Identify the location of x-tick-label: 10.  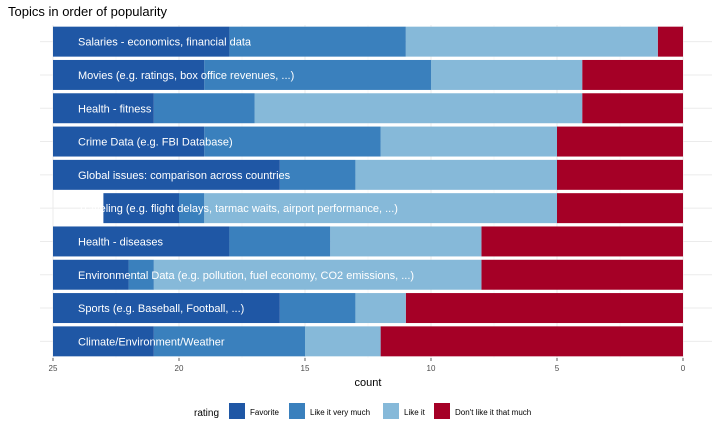
(431, 368).